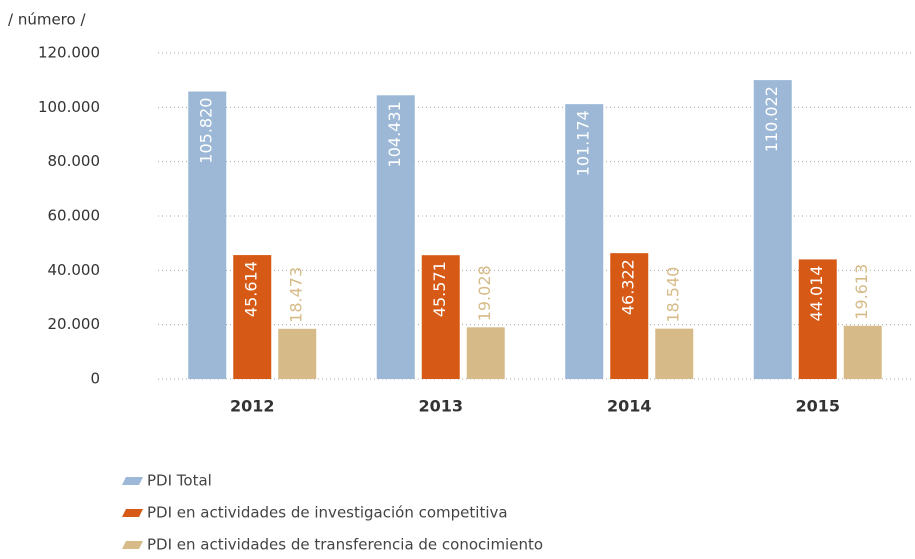 This screenshot has width=915, height=559. I want to click on y-axis-label: / número /, so click(47, 20).